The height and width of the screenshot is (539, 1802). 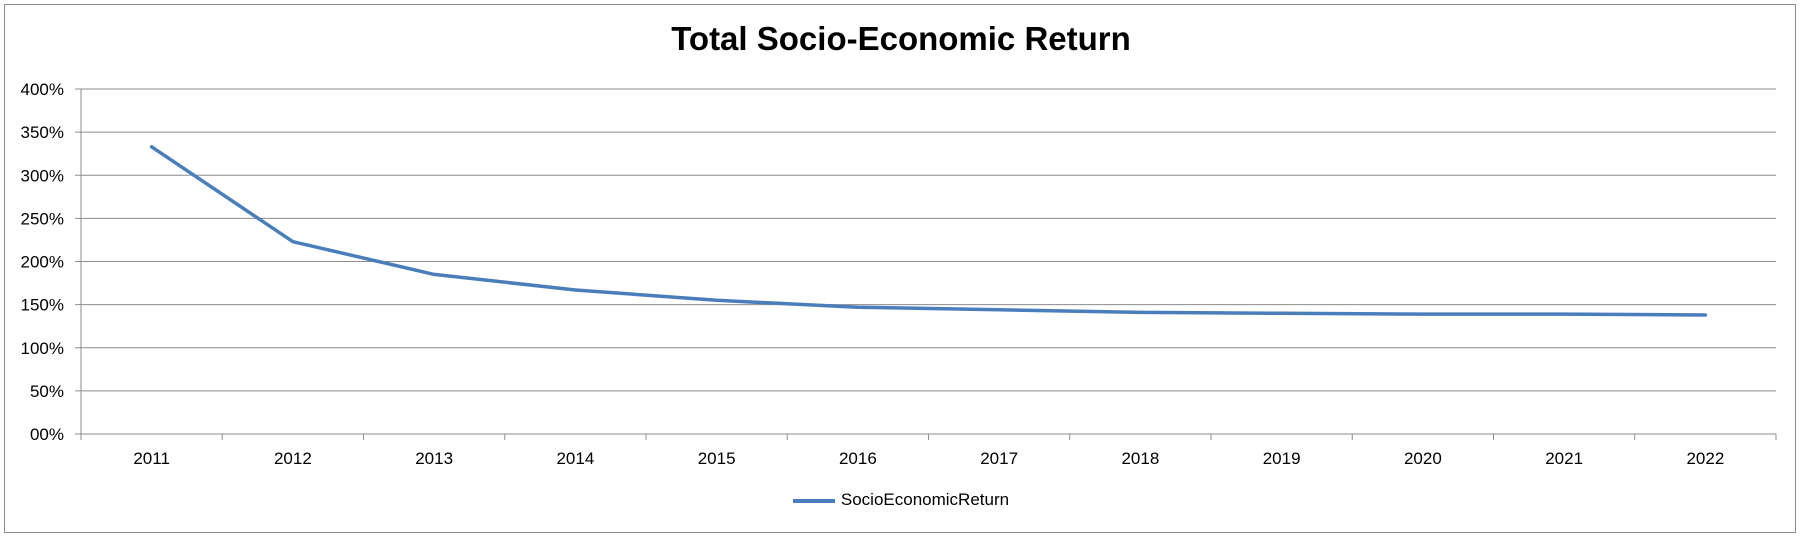 I want to click on x-tick-label: 2018, so click(x=1140, y=458).